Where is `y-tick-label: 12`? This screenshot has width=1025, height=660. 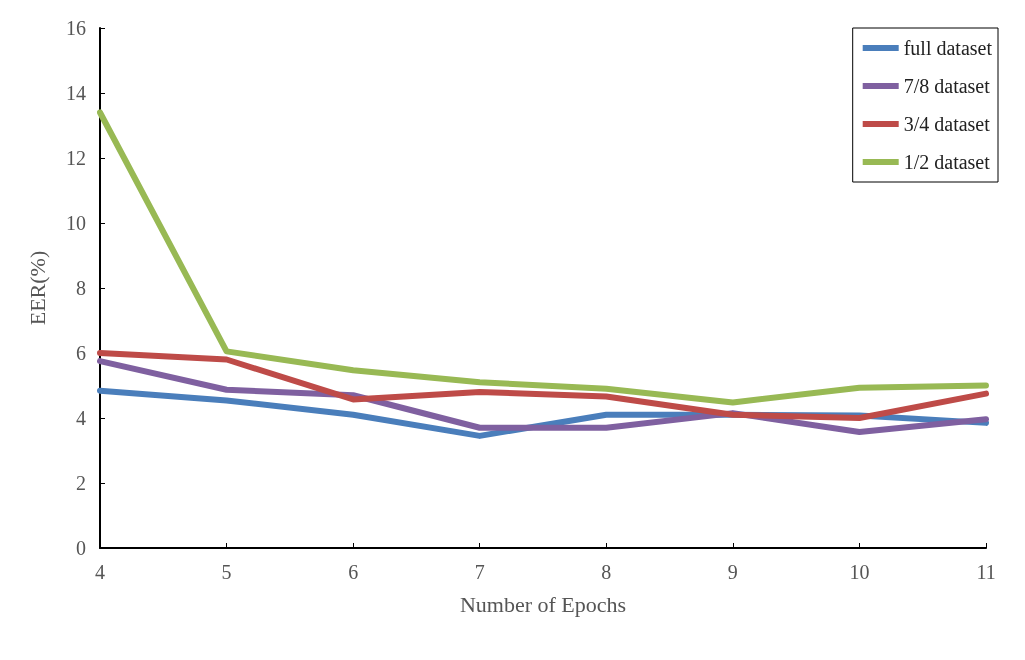 y-tick-label: 12 is located at coordinates (76, 158).